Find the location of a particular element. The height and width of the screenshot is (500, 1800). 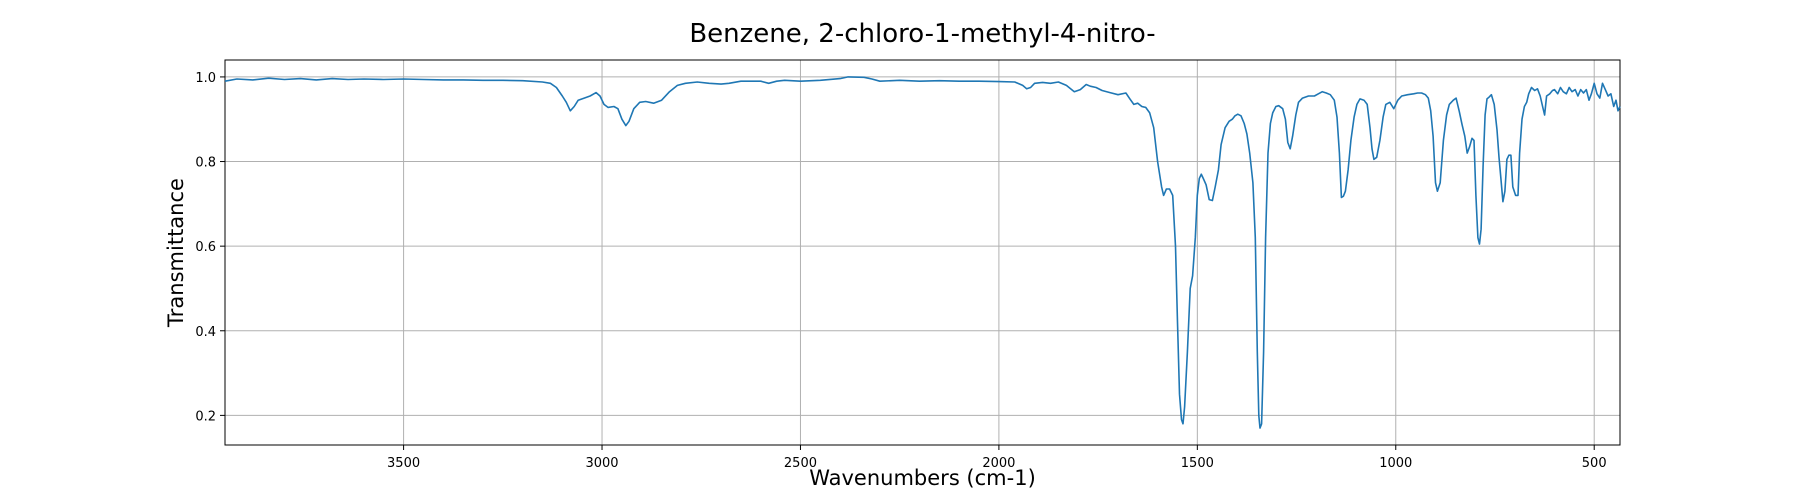

x-tick-label: 2500 is located at coordinates (800, 463).